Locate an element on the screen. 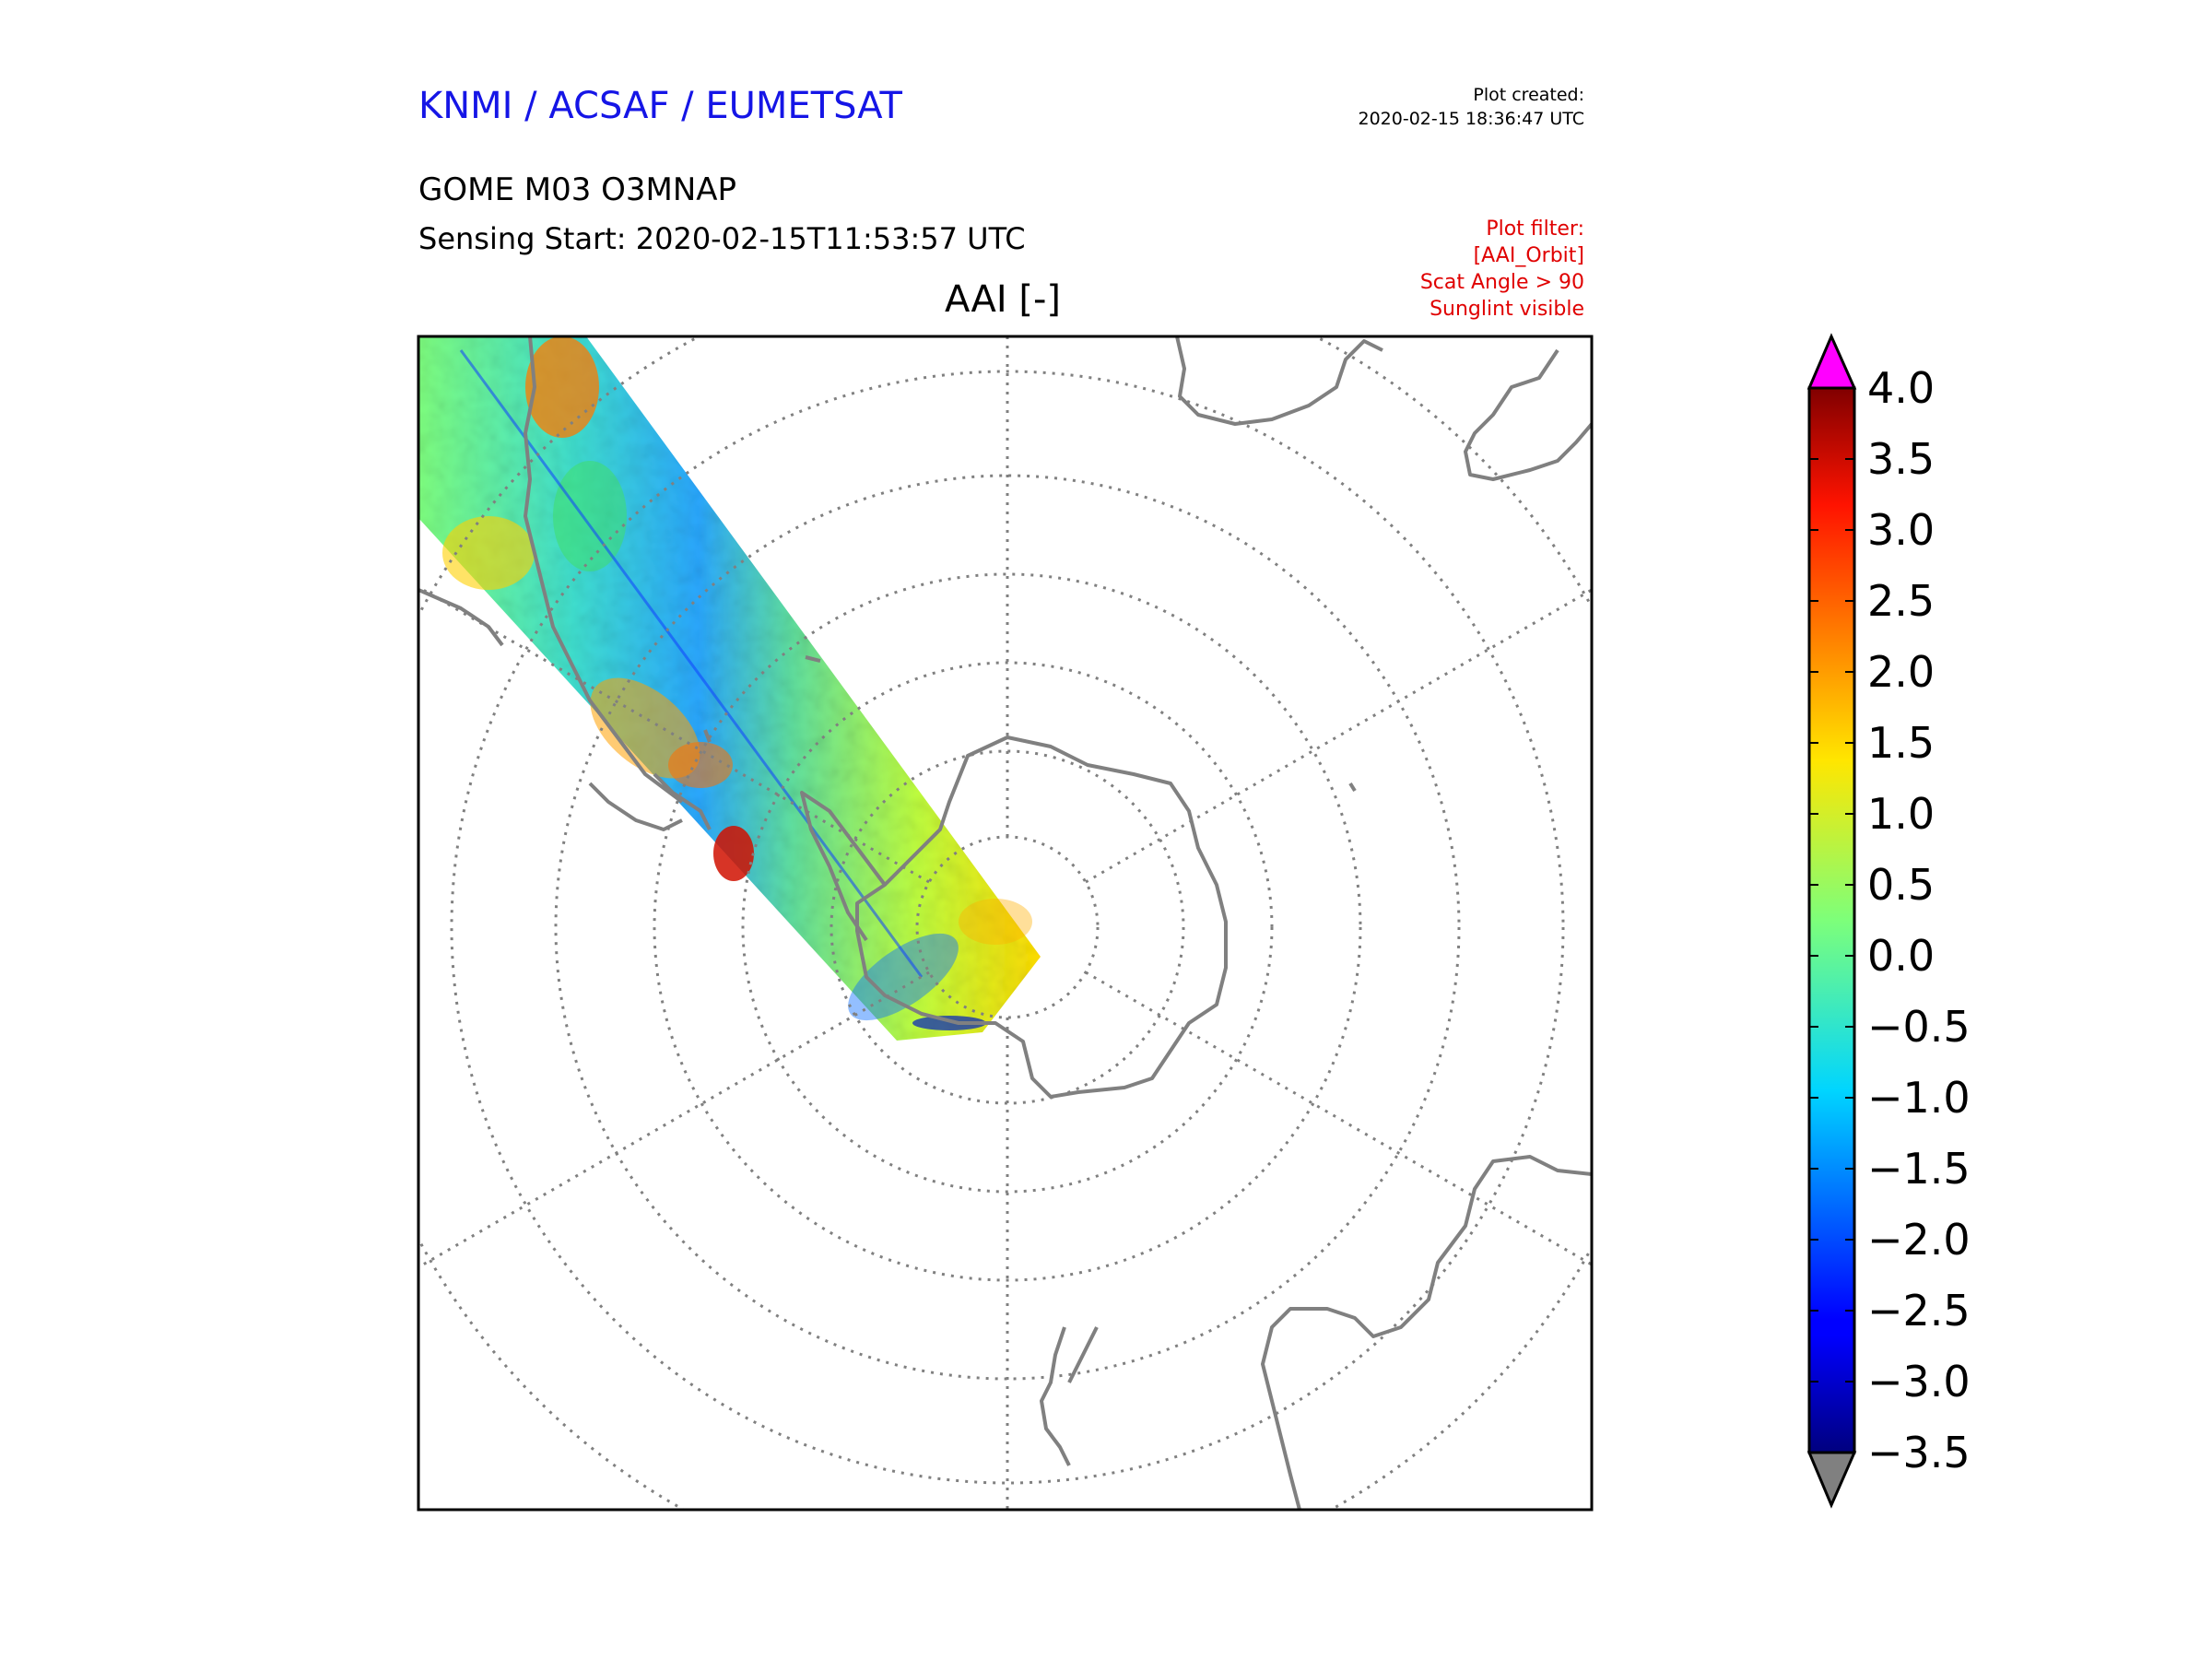 The width and height of the screenshot is (2212, 1659). colorbar-under-arrow is located at coordinates (1831, 1480).